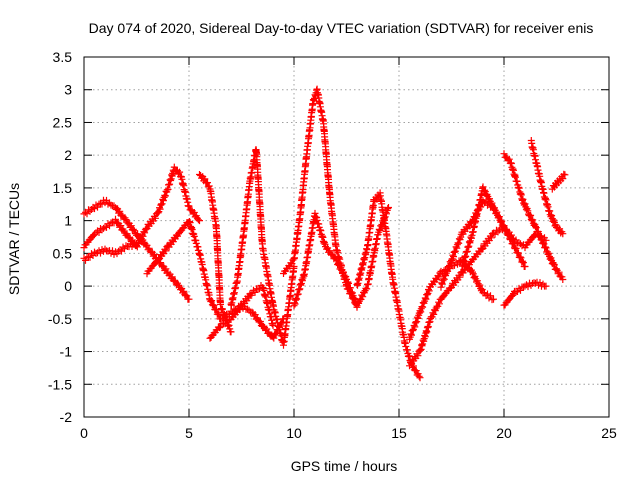  Describe the element at coordinates (63, 188) in the screenshot. I see `y-tick-label: 1.5` at that location.